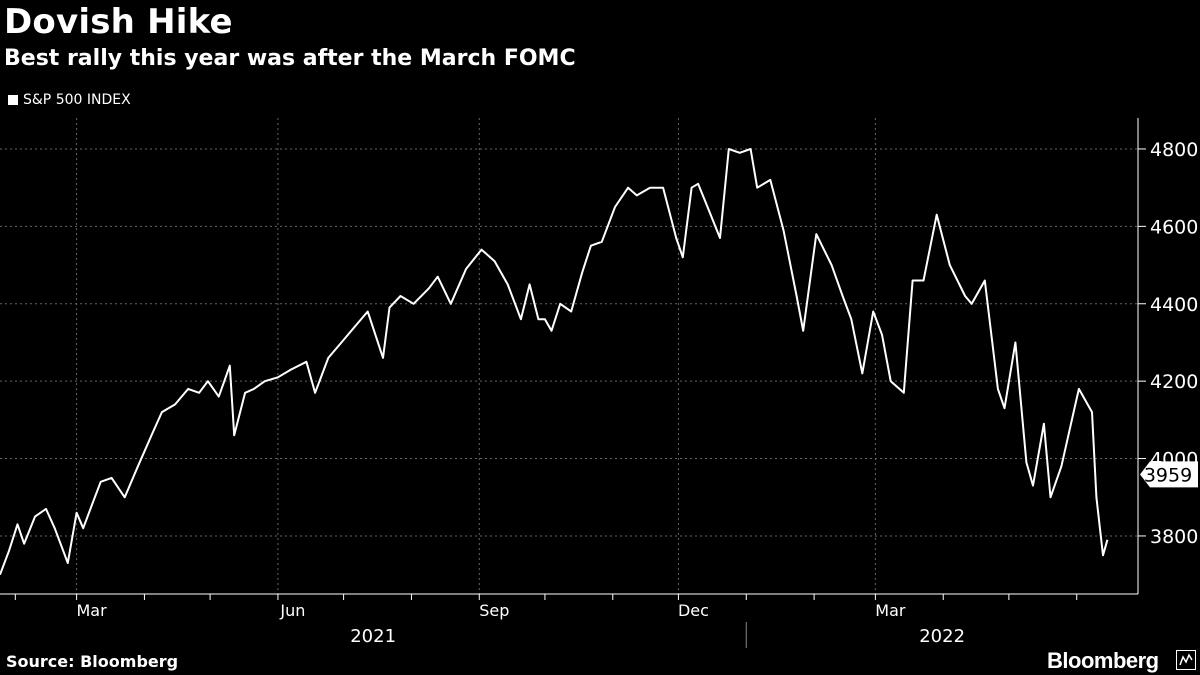 The width and height of the screenshot is (1200, 675). Describe the element at coordinates (373, 636) in the screenshot. I see `year-label-2021: 2021` at that location.